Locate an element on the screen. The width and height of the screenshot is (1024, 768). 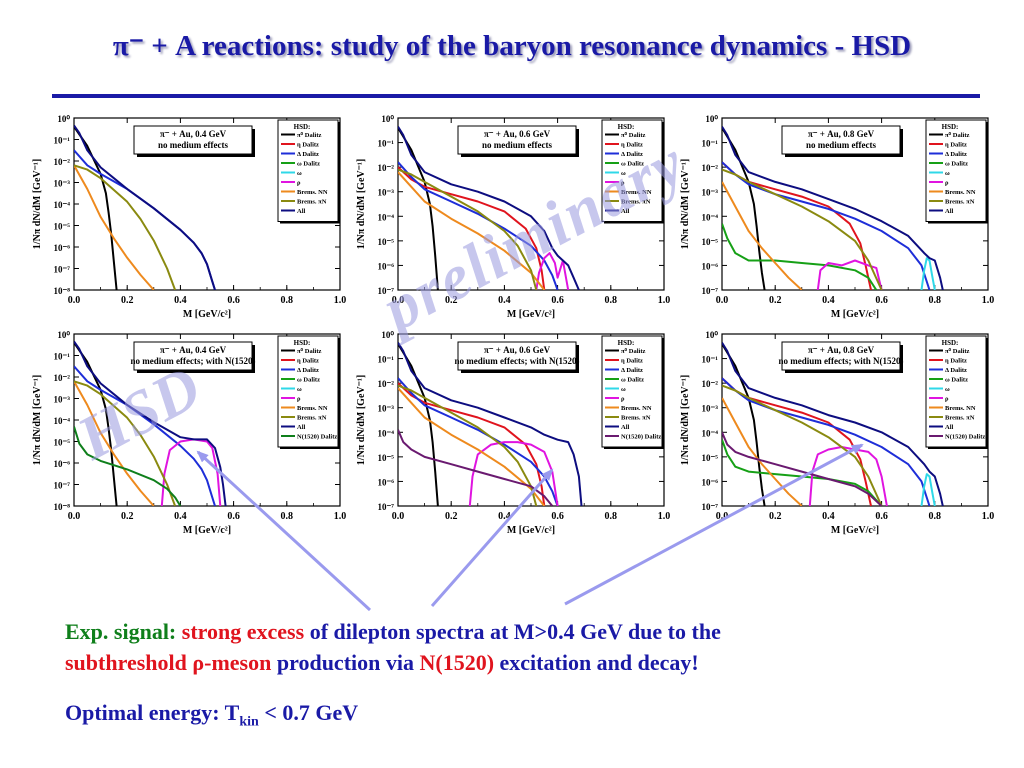
legend-label-dalitz: Δ Dalitz is located at coordinates (632, 154).